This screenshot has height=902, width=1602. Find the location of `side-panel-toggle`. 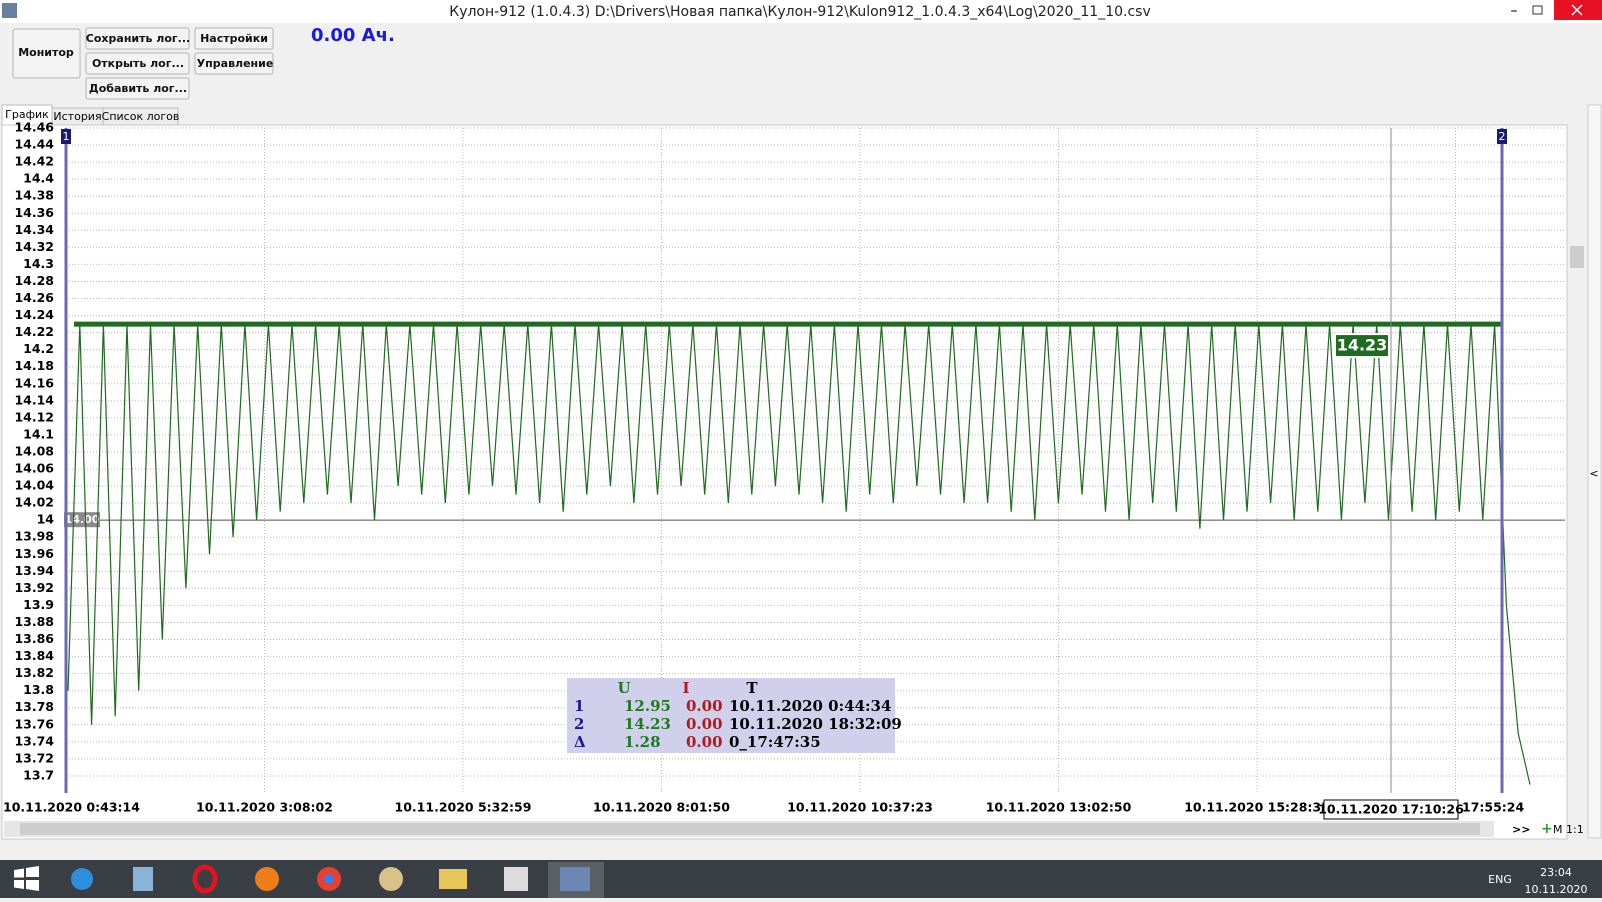

side-panel-toggle is located at coordinates (1594, 471).